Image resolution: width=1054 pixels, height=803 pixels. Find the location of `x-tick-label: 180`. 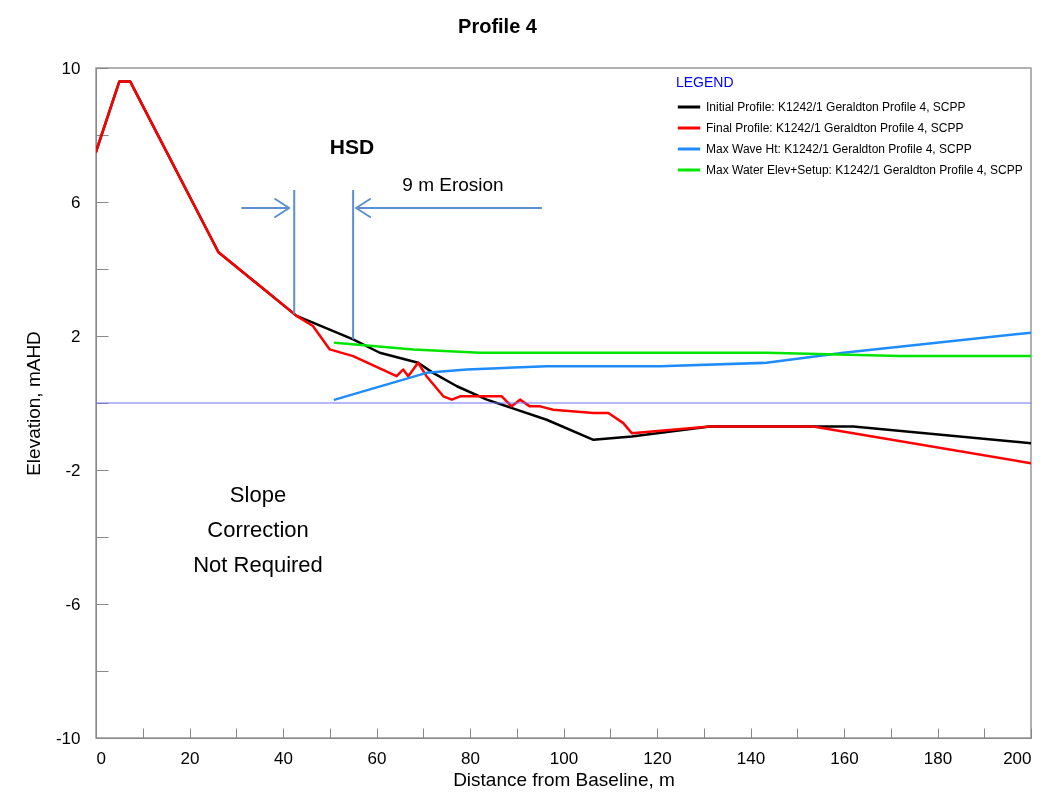

x-tick-label: 180 is located at coordinates (938, 758).